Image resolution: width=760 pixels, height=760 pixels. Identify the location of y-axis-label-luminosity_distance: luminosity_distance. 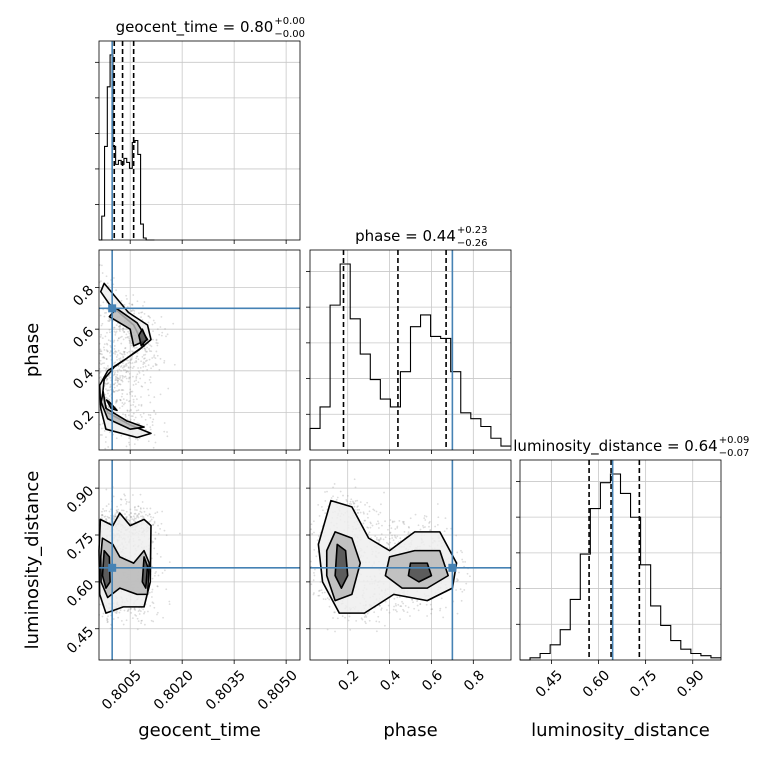
(32, 560).